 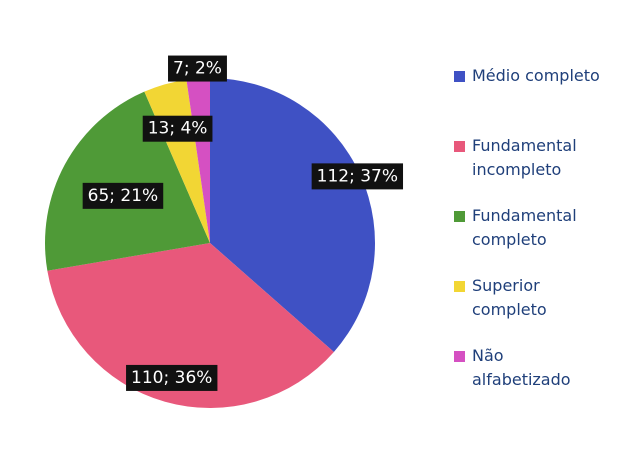 I want to click on legend-entry: Superior completo, so click(x=529, y=309).